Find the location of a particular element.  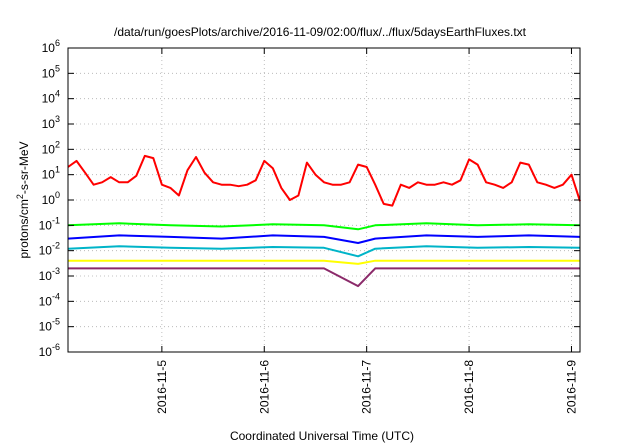

y-tick-label: 10⁵ is located at coordinates (51, 71).